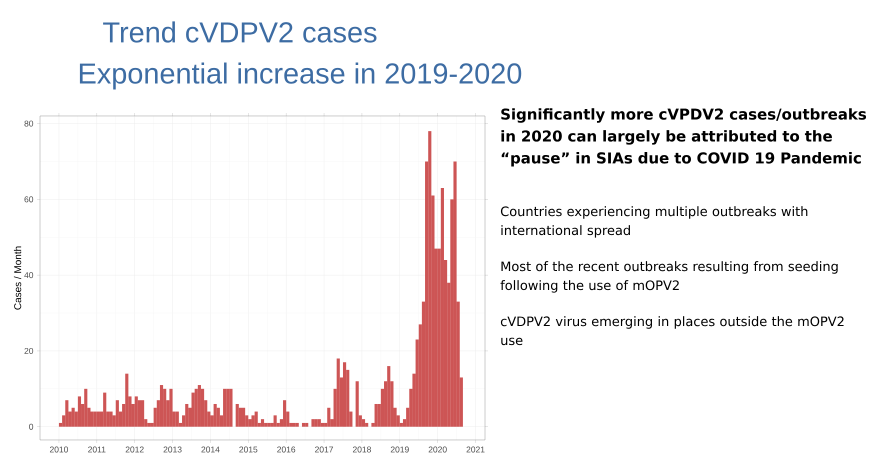 The width and height of the screenshot is (873, 466). I want to click on x-tick-label: 2018, so click(361, 449).